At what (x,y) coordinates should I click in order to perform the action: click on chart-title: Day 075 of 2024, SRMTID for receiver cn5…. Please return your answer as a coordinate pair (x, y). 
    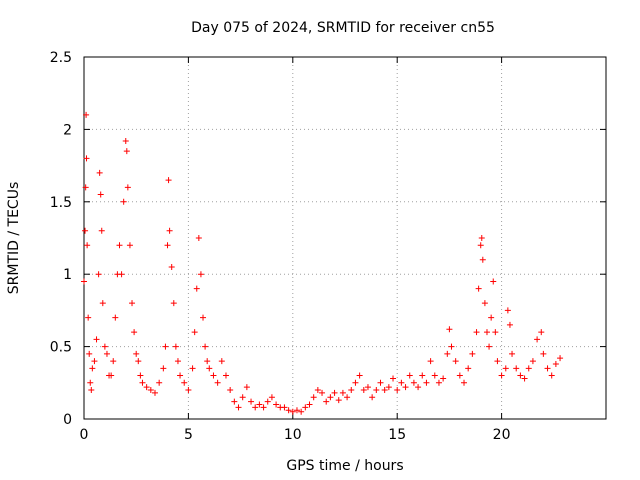
    Looking at the image, I should click on (343, 28).